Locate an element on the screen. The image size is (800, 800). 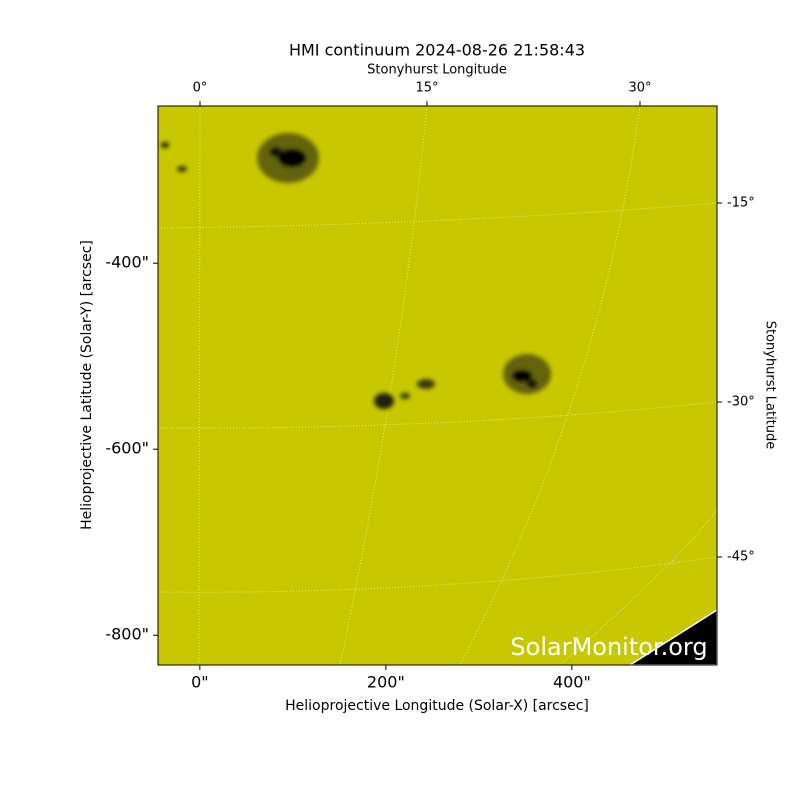
x-tick-label: 0" is located at coordinates (200, 682).